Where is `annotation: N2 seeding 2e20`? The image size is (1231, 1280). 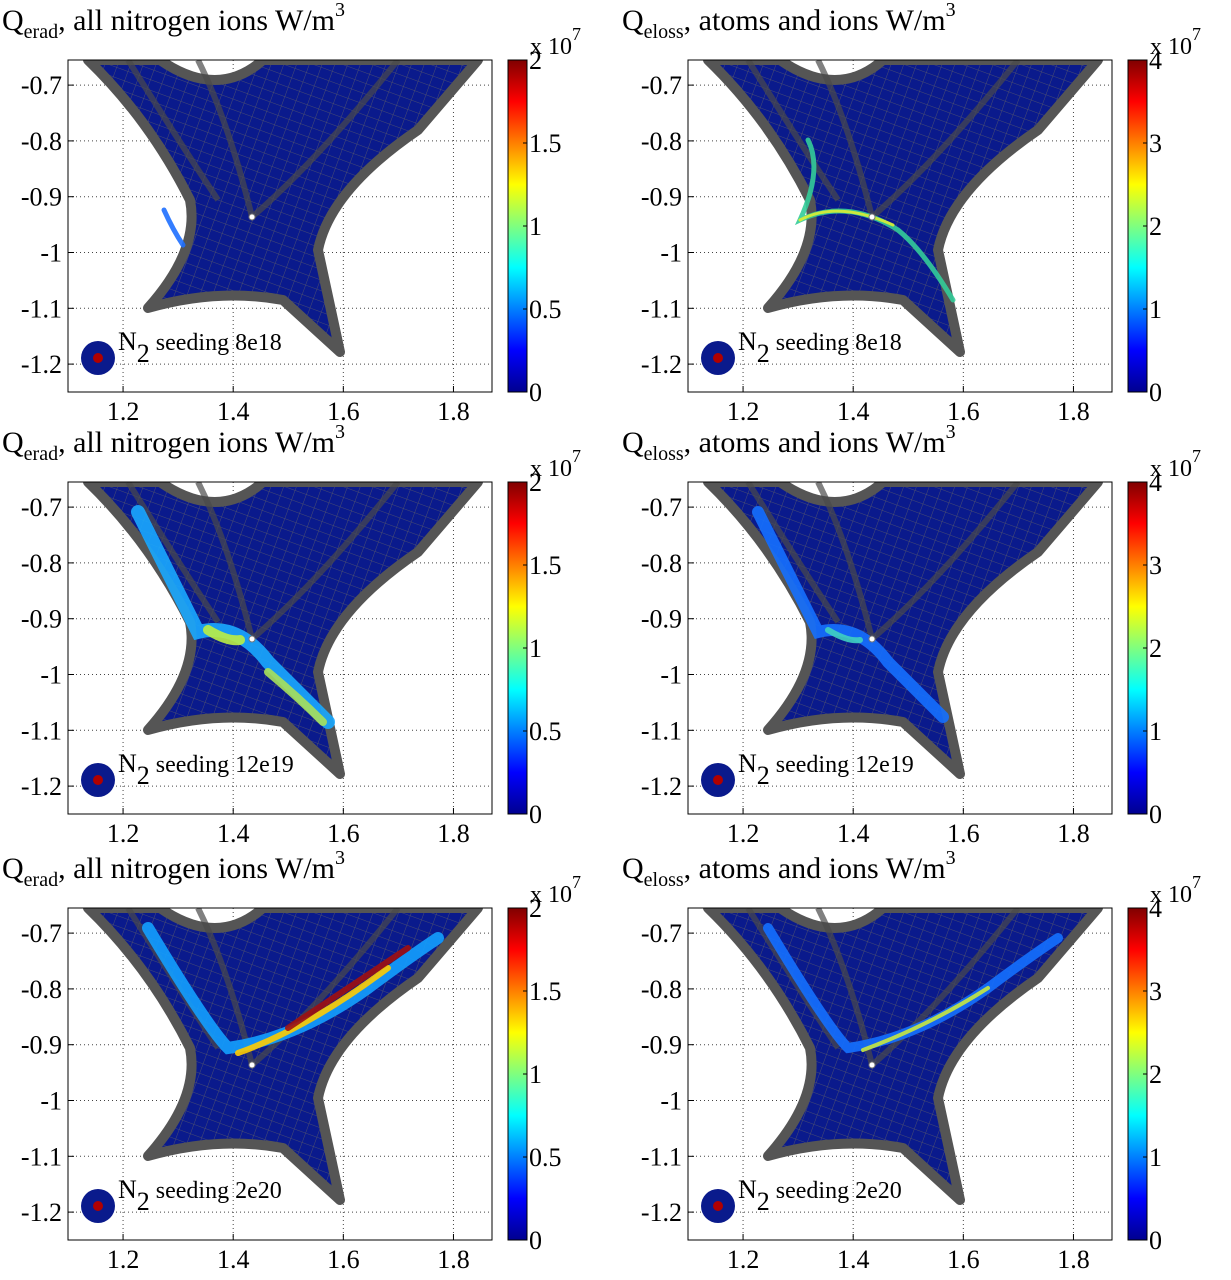
annotation: N2 seeding 2e20 is located at coordinates (200, 1195).